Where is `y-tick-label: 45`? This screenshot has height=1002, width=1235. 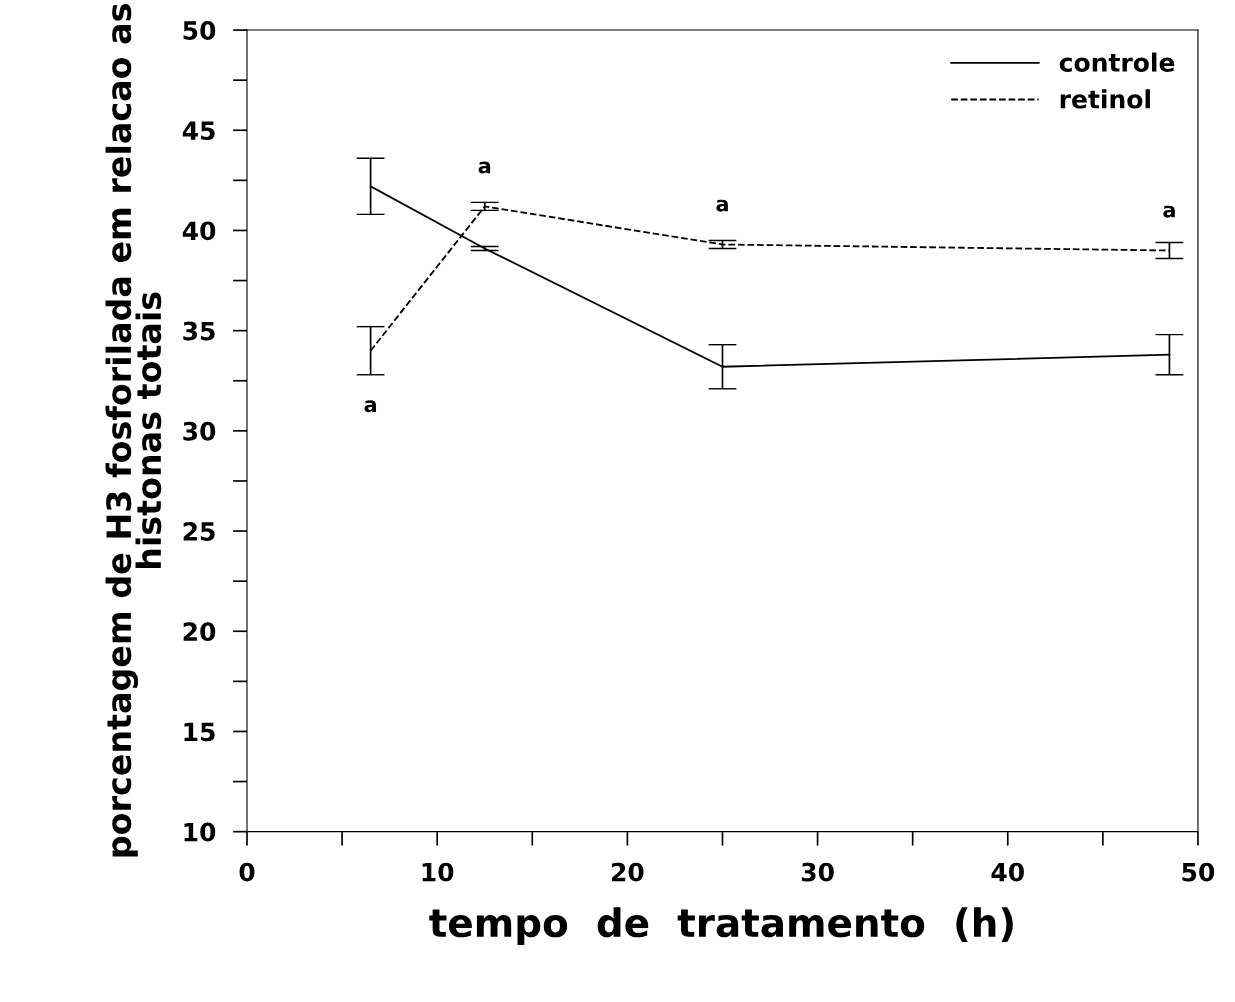
y-tick-label: 45 is located at coordinates (198, 131).